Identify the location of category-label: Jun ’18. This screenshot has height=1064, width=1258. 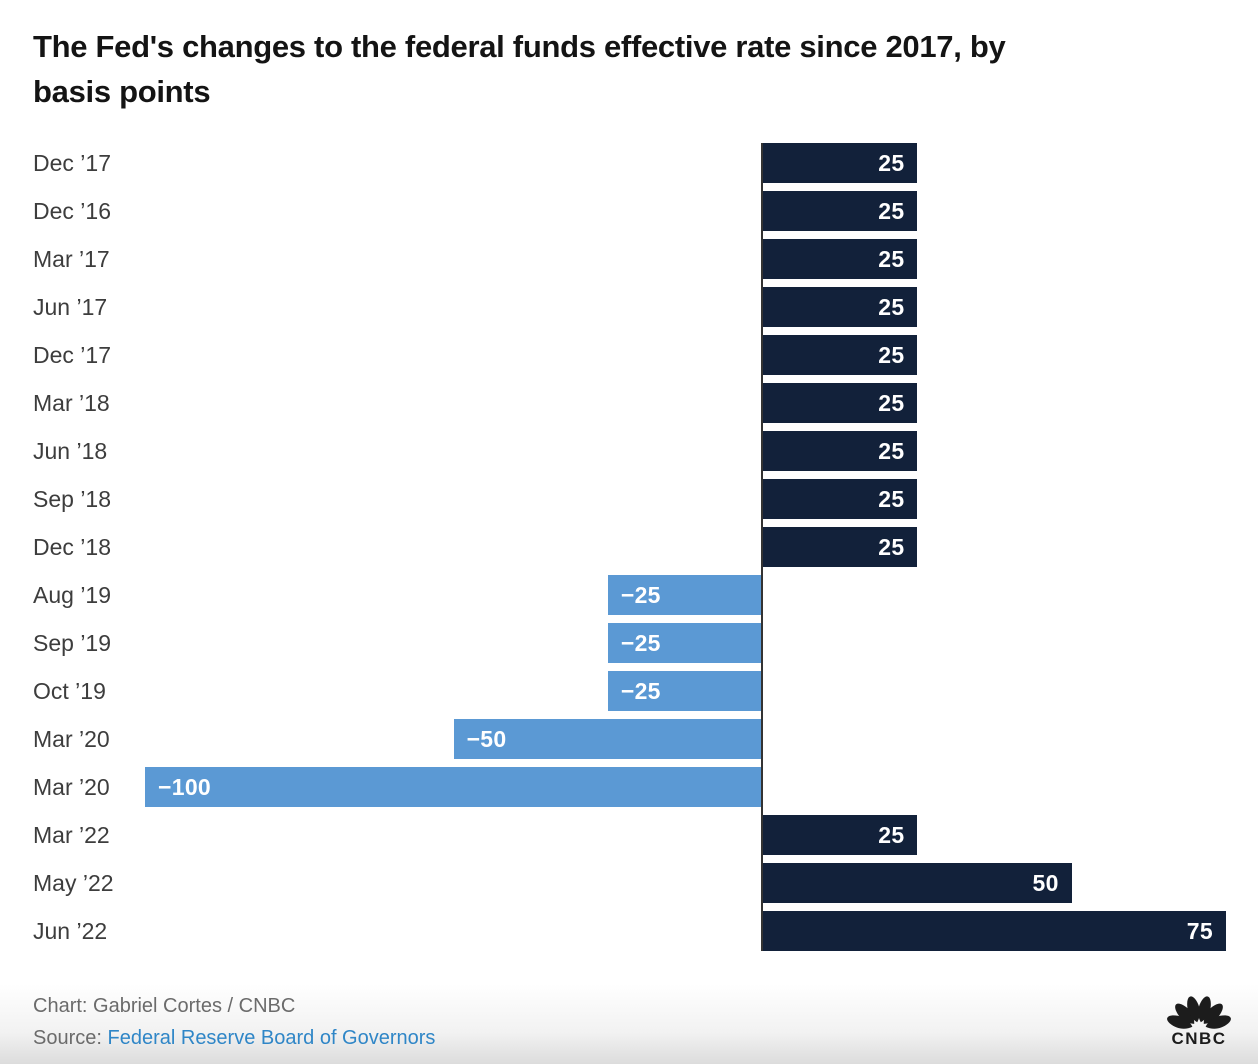
(70, 450).